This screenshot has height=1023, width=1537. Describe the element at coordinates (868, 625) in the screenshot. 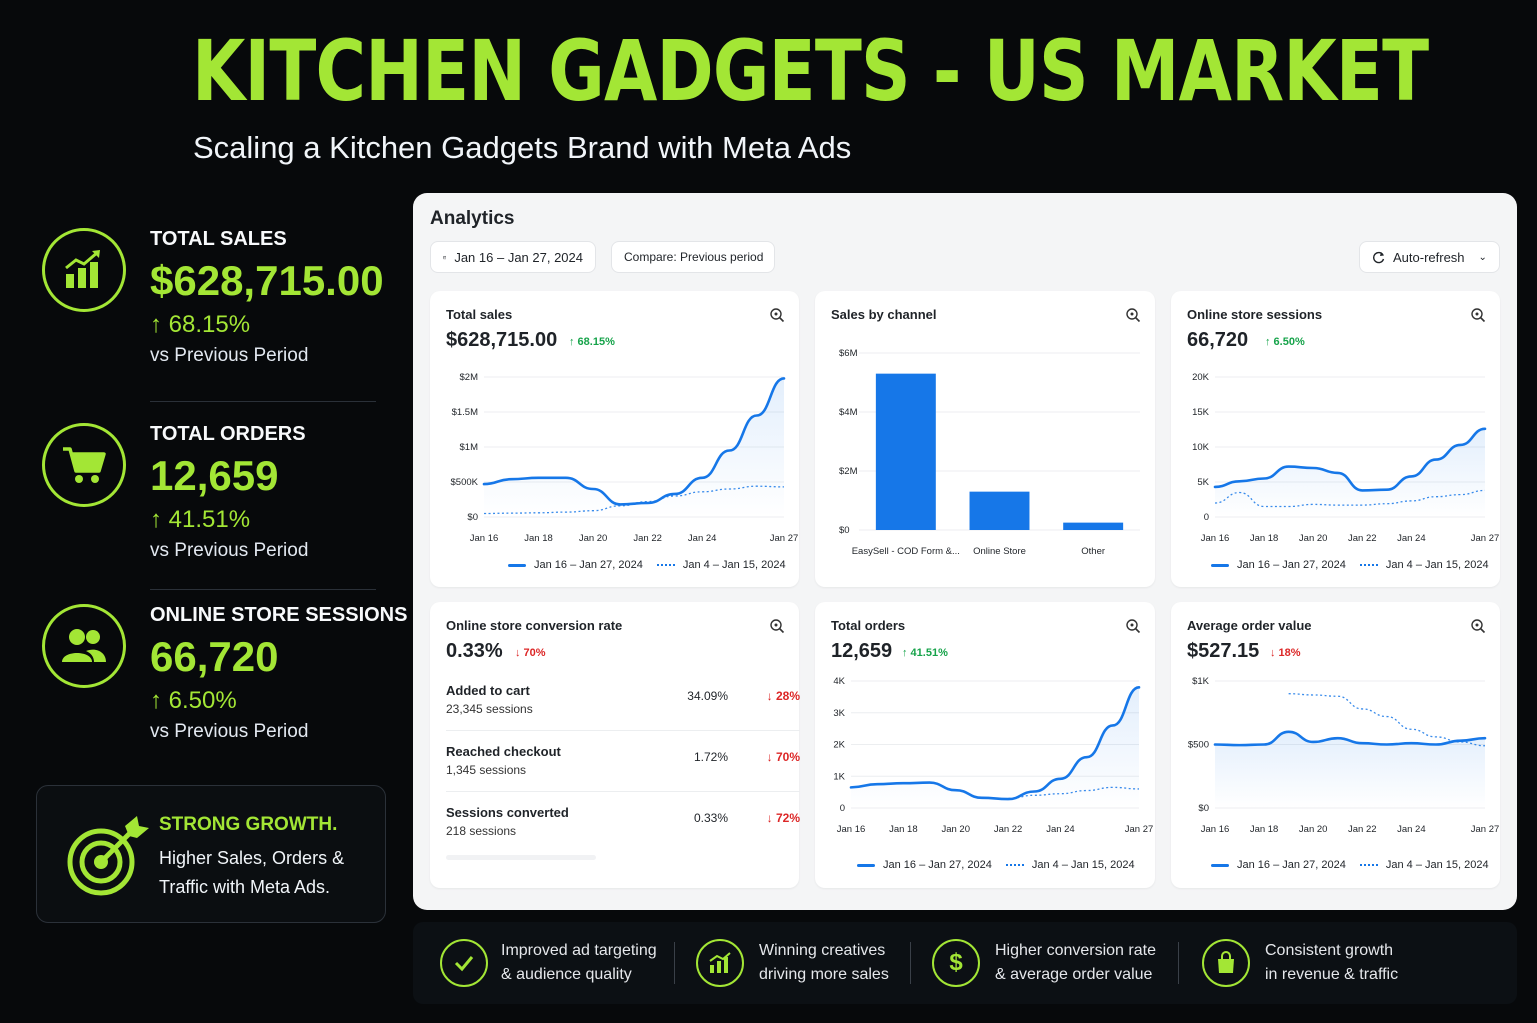

I see `card-title: Total orders` at that location.